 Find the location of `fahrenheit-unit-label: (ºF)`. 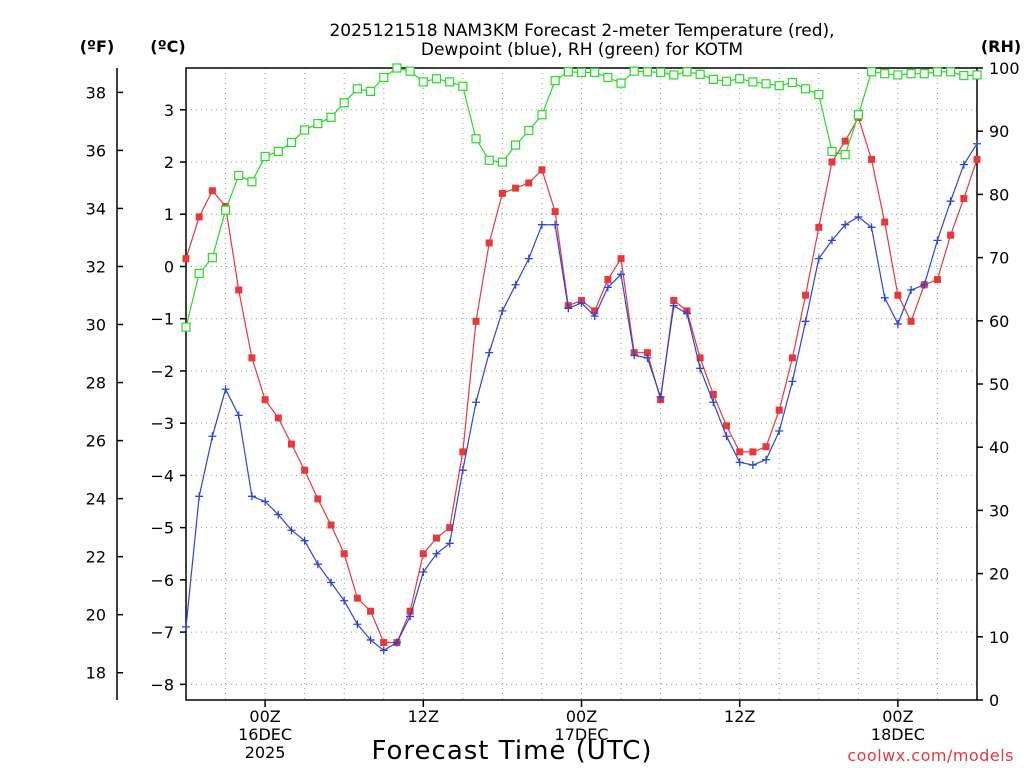

fahrenheit-unit-label: (ºF) is located at coordinates (97, 46).